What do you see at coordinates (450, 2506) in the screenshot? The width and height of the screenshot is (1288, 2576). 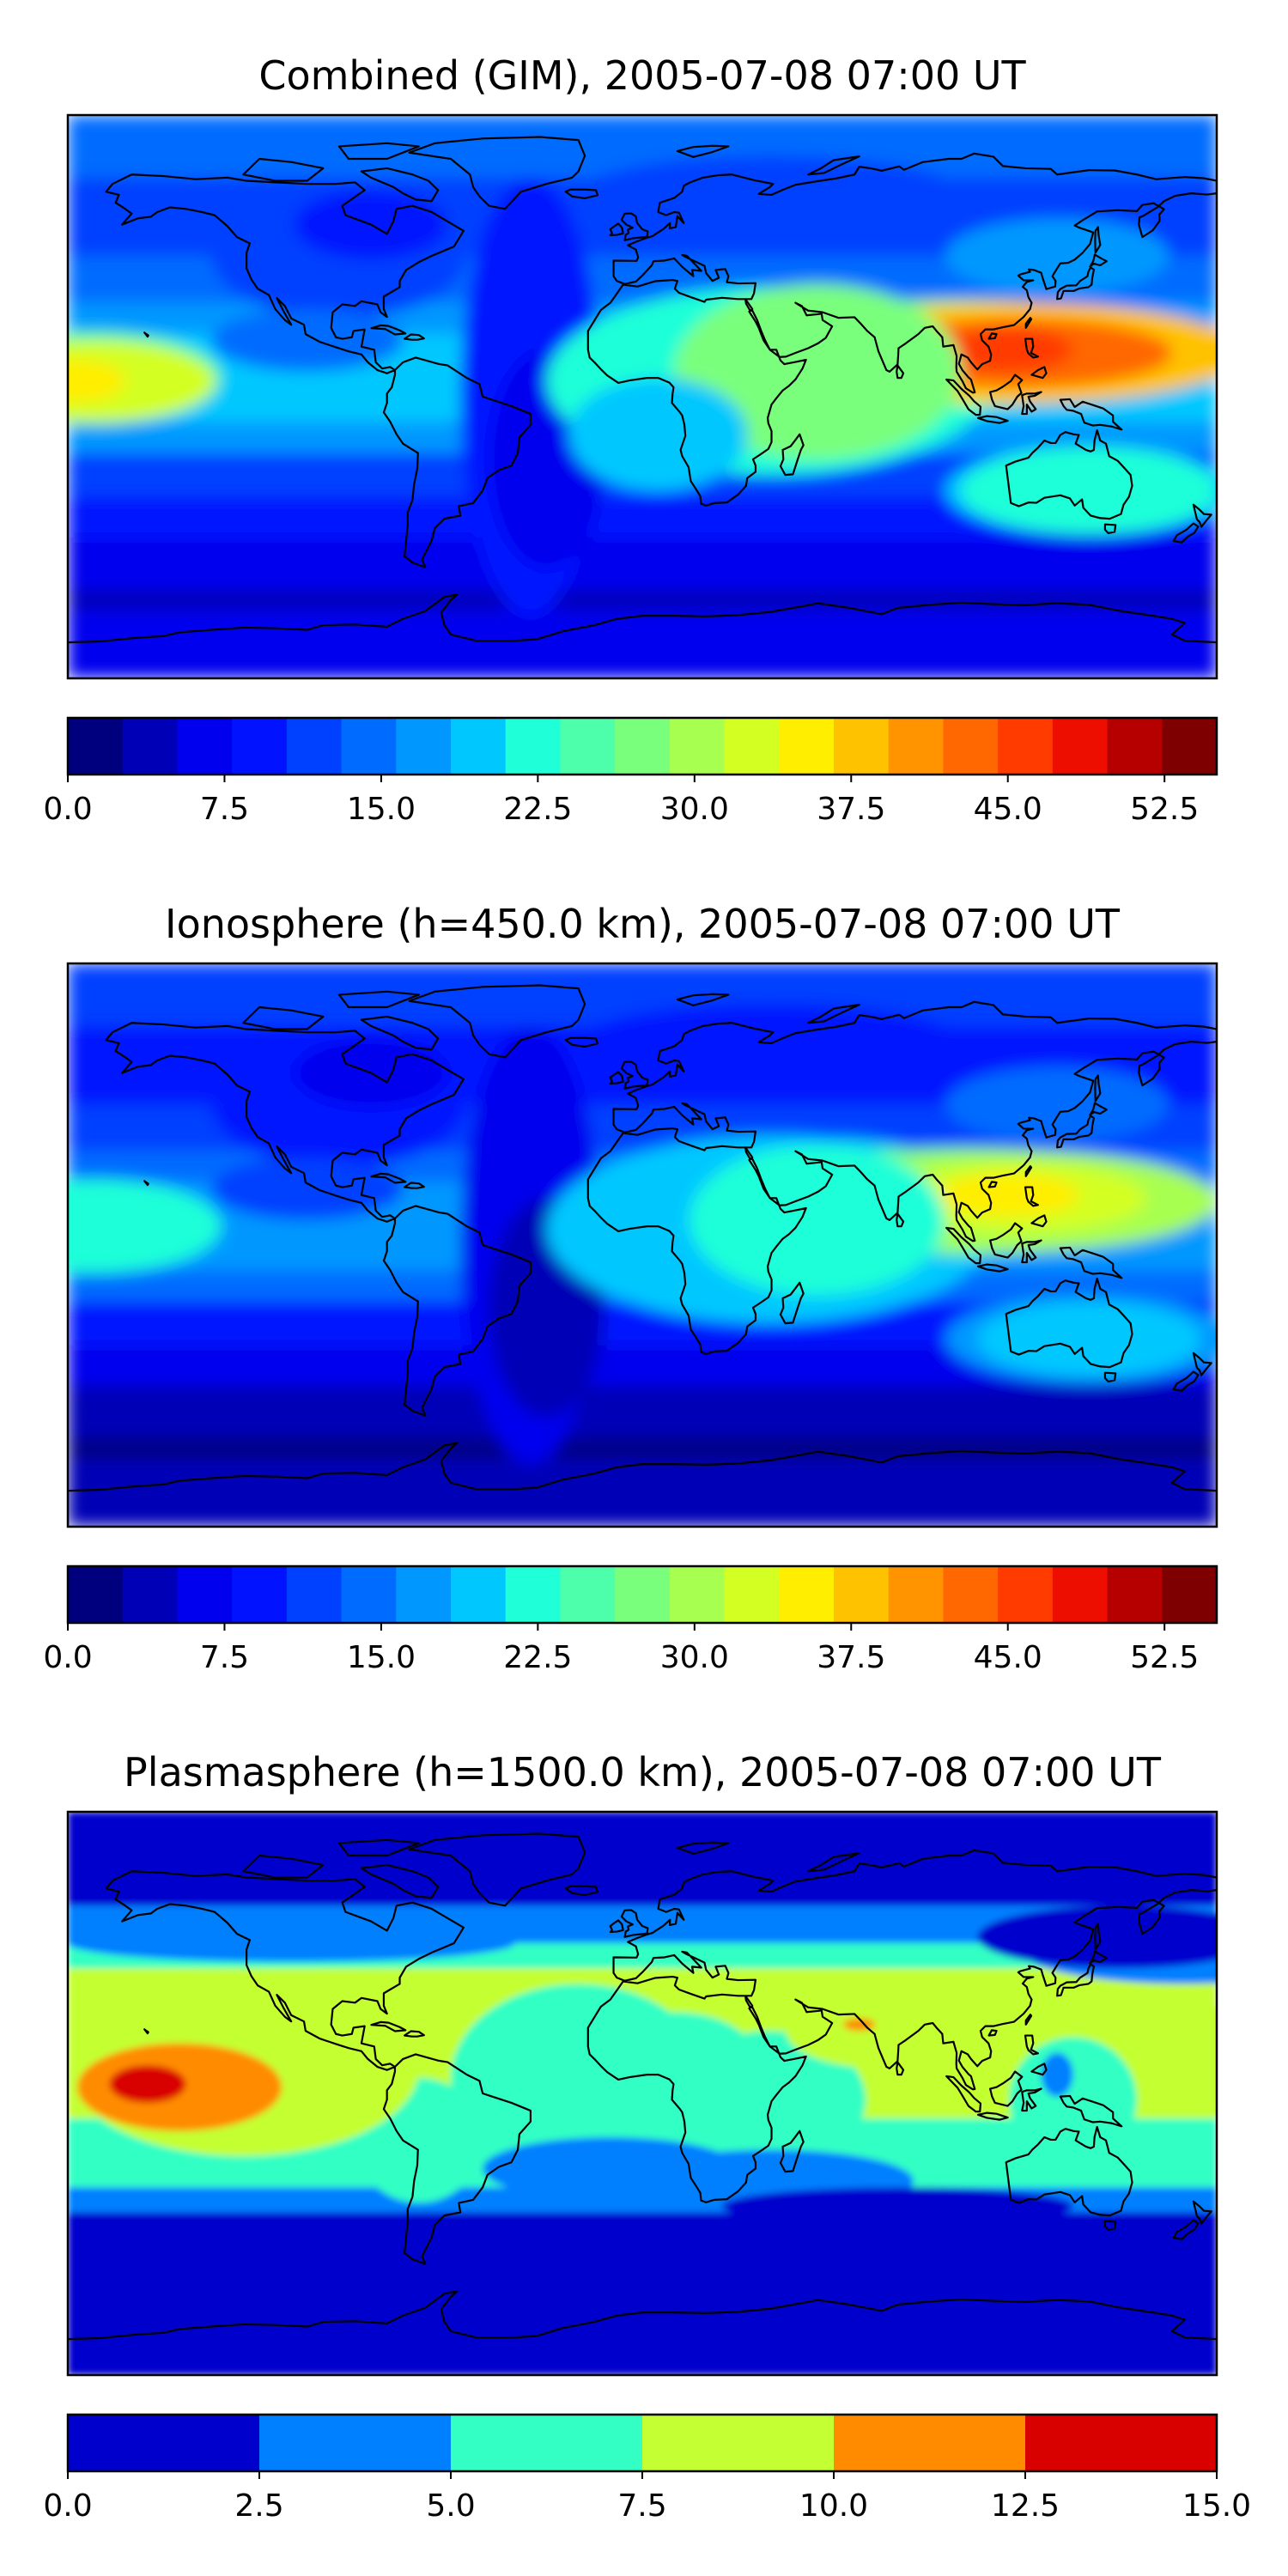 I see `colorbar-tick-label: 5.0` at bounding box center [450, 2506].